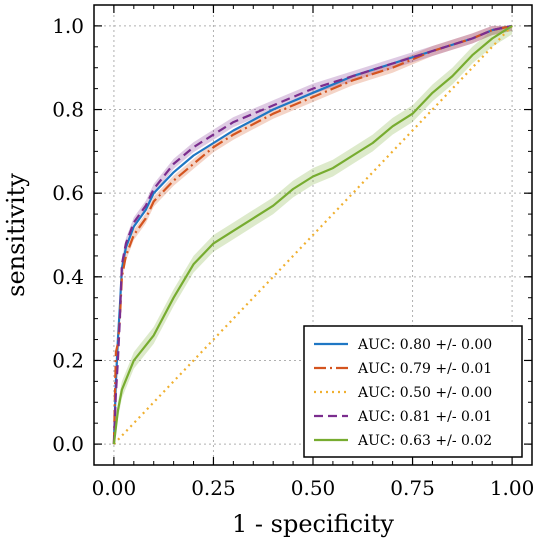 Image resolution: width=545 pixels, height=543 pixels. Describe the element at coordinates (424, 393) in the screenshot. I see `legend-label-3: AUC: 0.50 +/- 0.00` at that location.